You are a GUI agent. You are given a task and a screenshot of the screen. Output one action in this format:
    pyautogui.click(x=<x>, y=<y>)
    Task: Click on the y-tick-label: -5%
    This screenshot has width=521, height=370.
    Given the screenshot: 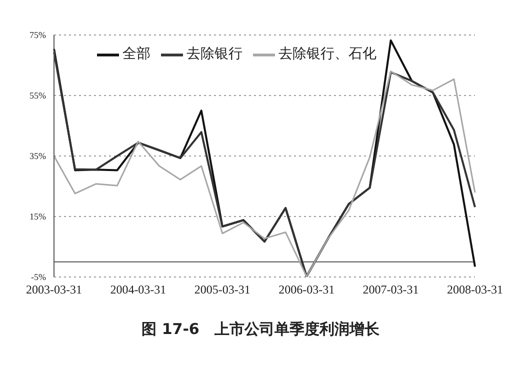 What is the action you would take?
    pyautogui.click(x=38, y=277)
    